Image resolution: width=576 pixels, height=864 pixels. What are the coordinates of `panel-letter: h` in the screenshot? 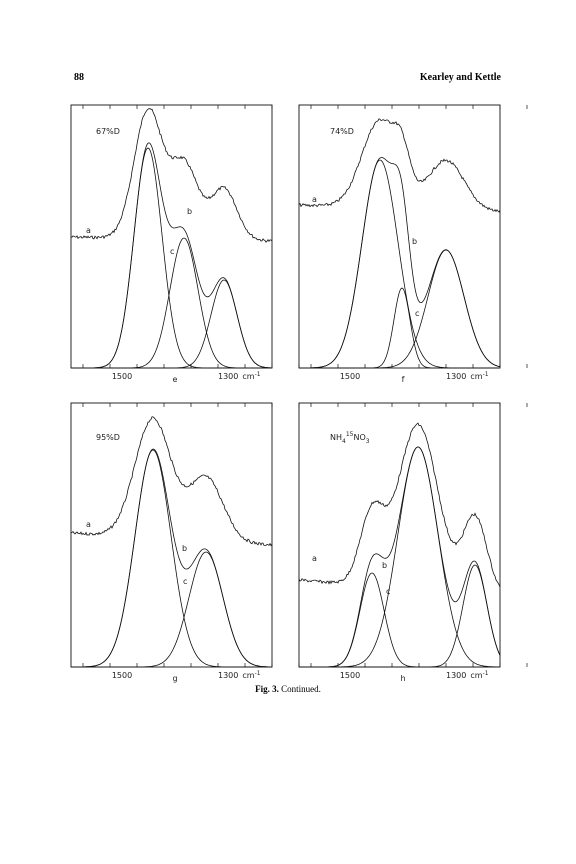 It's located at (402, 678).